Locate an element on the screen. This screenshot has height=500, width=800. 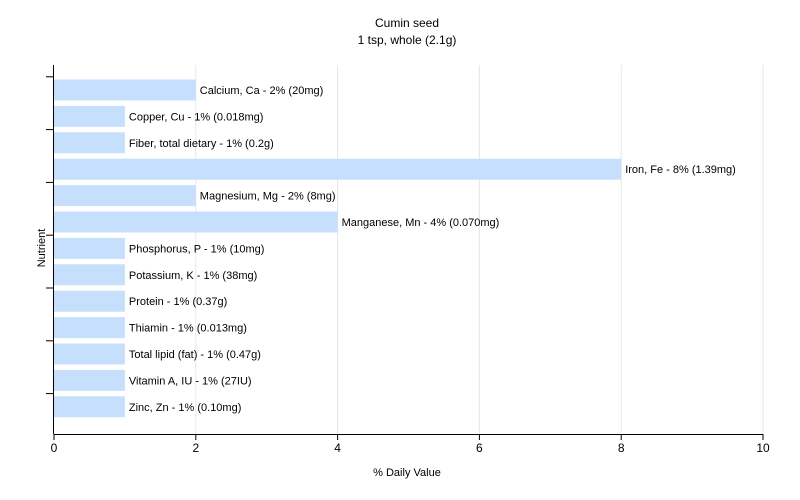
chart-title: Cumin seed is located at coordinates (407, 23).